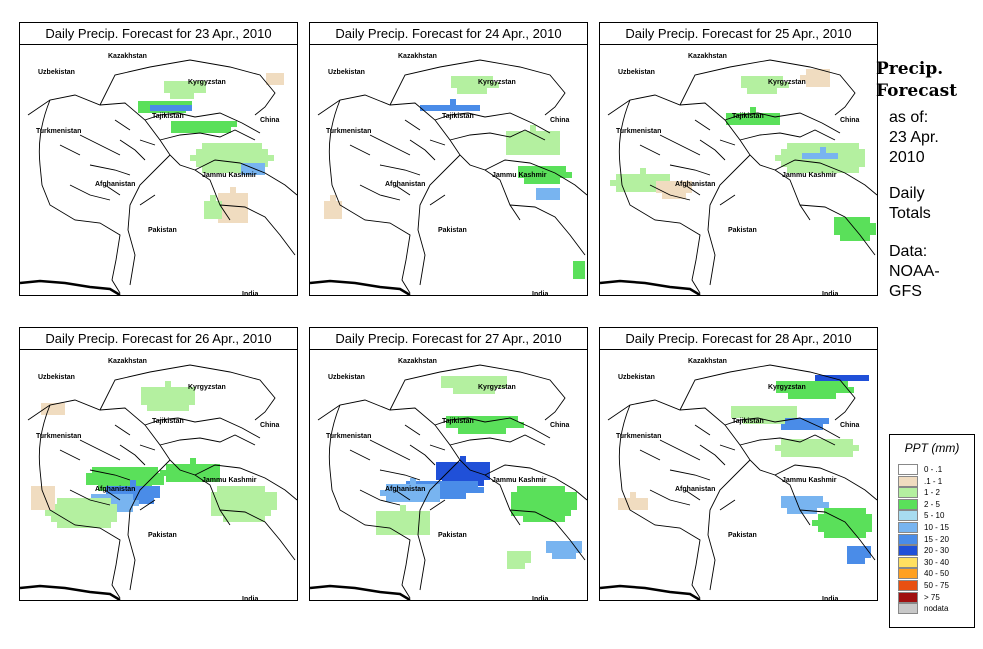 The image size is (983, 649). I want to click on panel-title: Daily Precip. Forecast for 27 Apr., 2010, so click(448, 339).